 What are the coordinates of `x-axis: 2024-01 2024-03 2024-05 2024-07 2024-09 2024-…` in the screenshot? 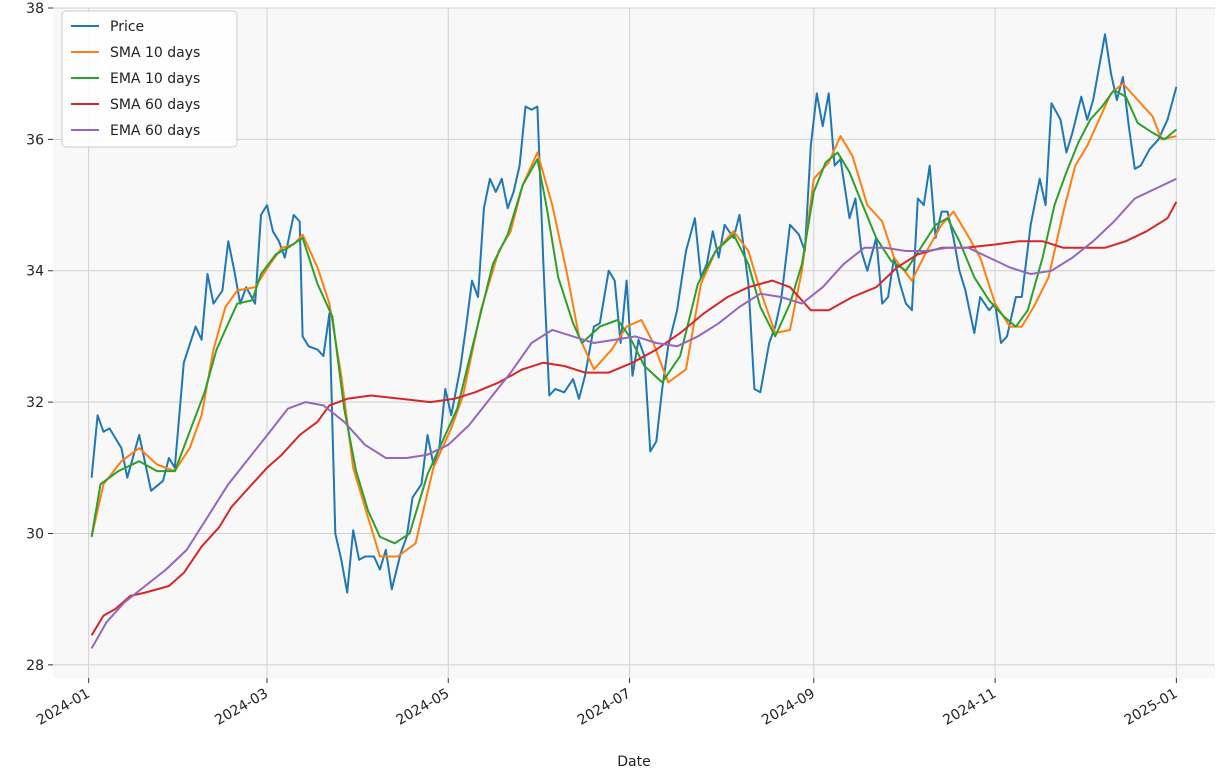 It's located at (607, 703).